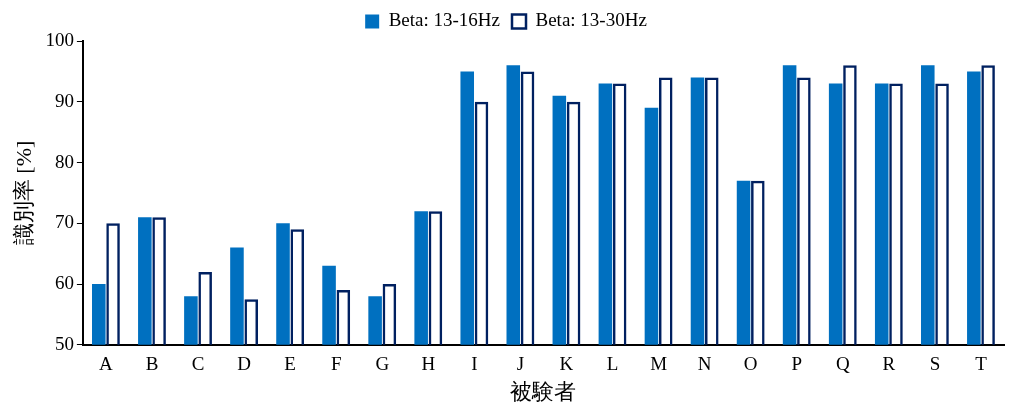 This screenshot has height=412, width=1010. What do you see at coordinates (152, 364) in the screenshot?
I see `x-tick-label: B` at bounding box center [152, 364].